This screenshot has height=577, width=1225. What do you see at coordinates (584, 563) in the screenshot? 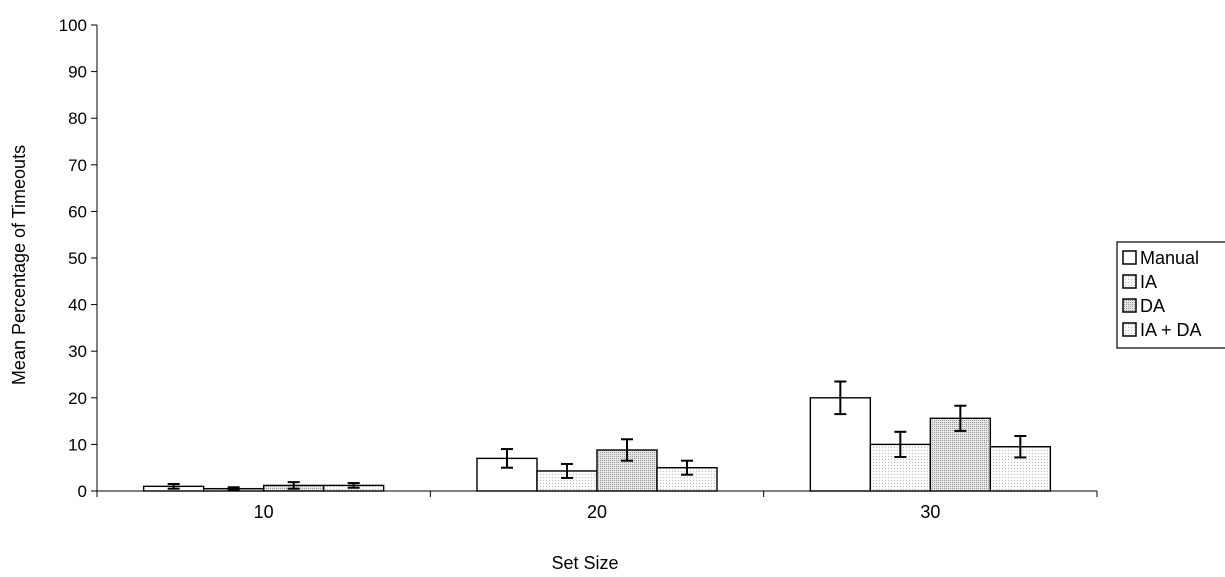
I see `x-axis-label: Set Size` at bounding box center [584, 563].